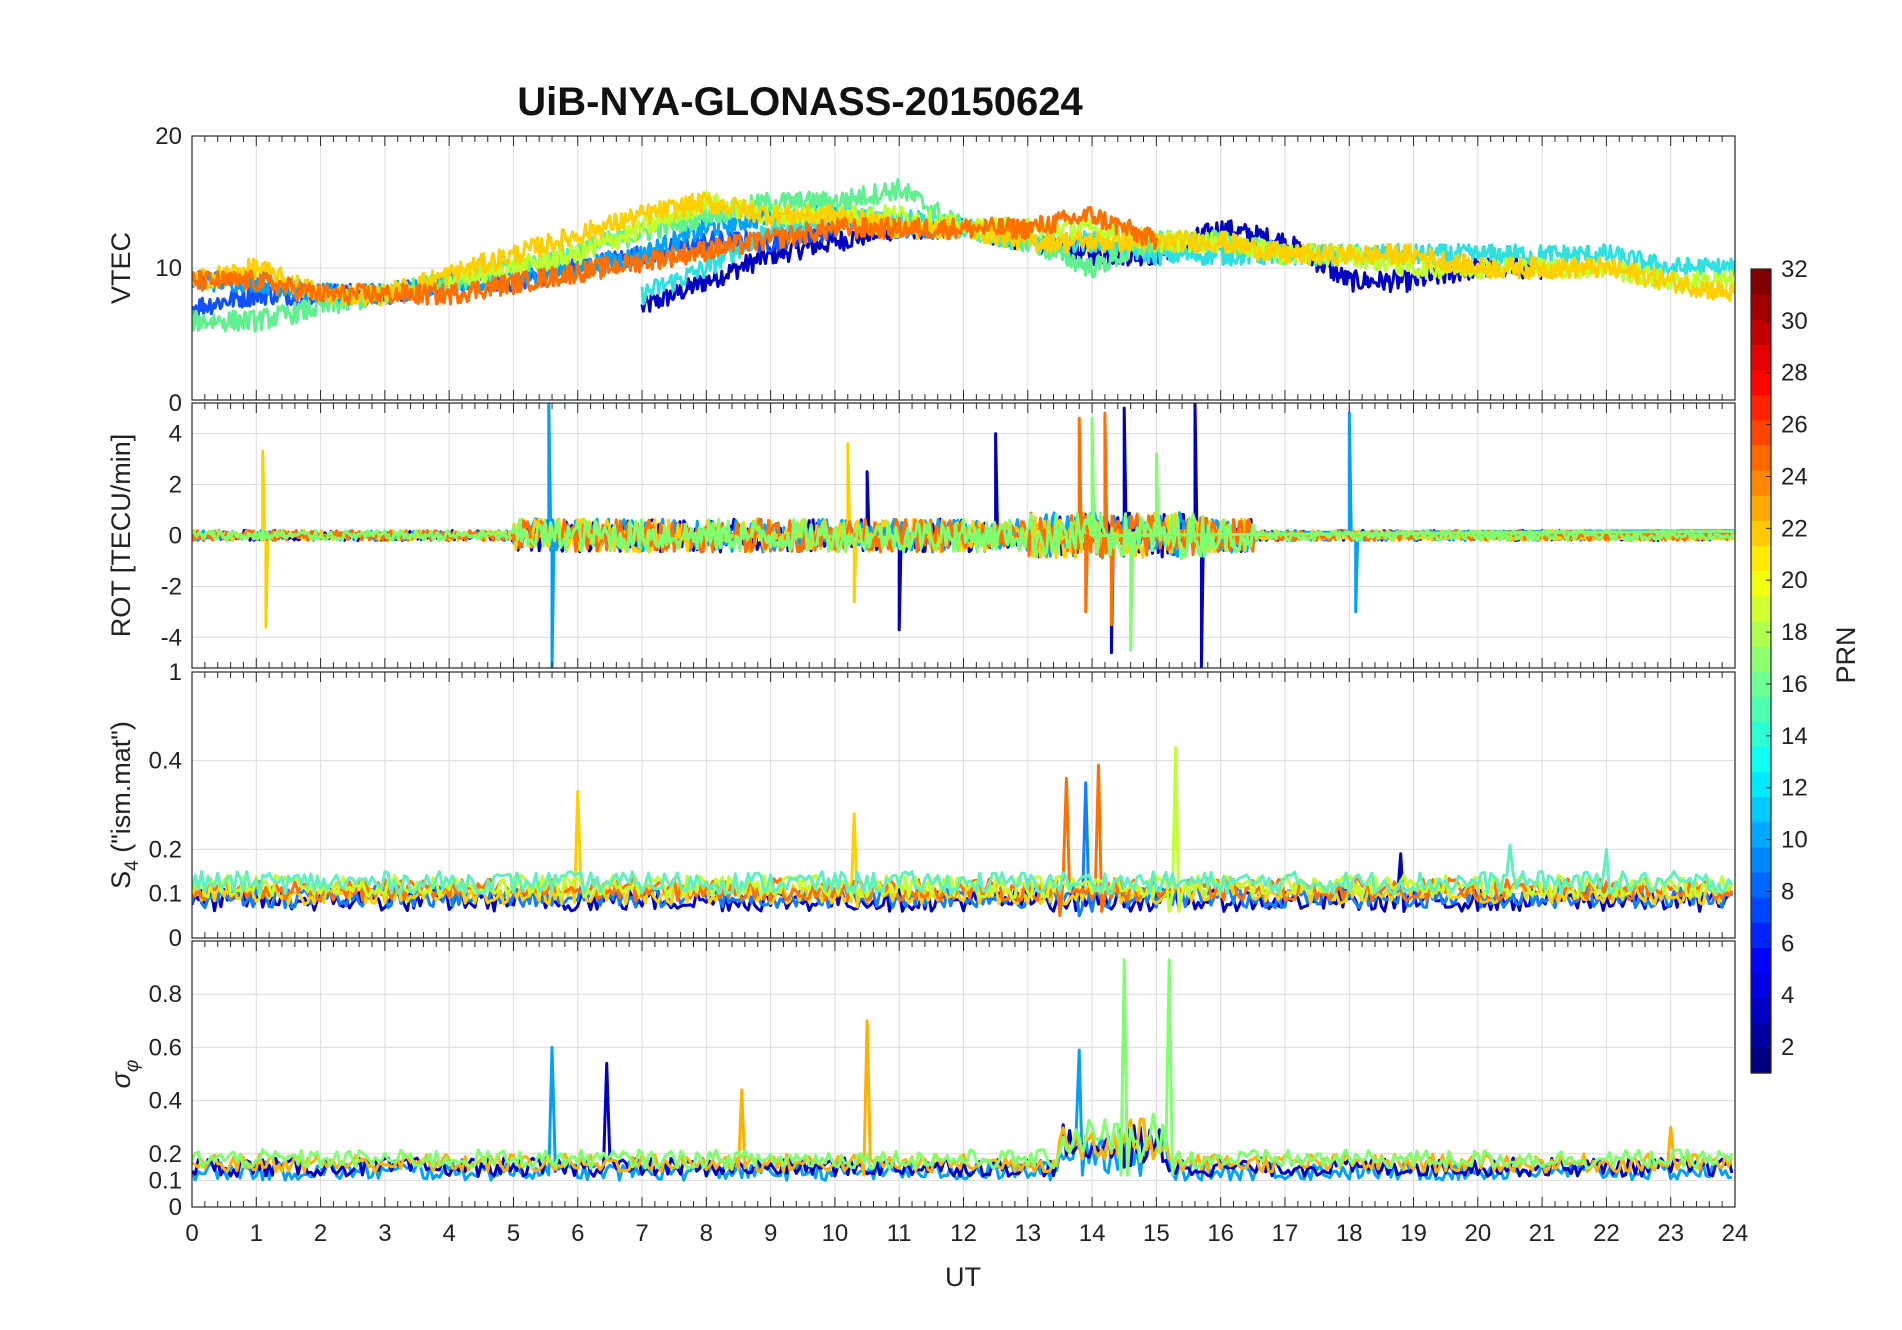 The width and height of the screenshot is (1902, 1330). I want to click on colorbar-frame, so click(1761, 671).